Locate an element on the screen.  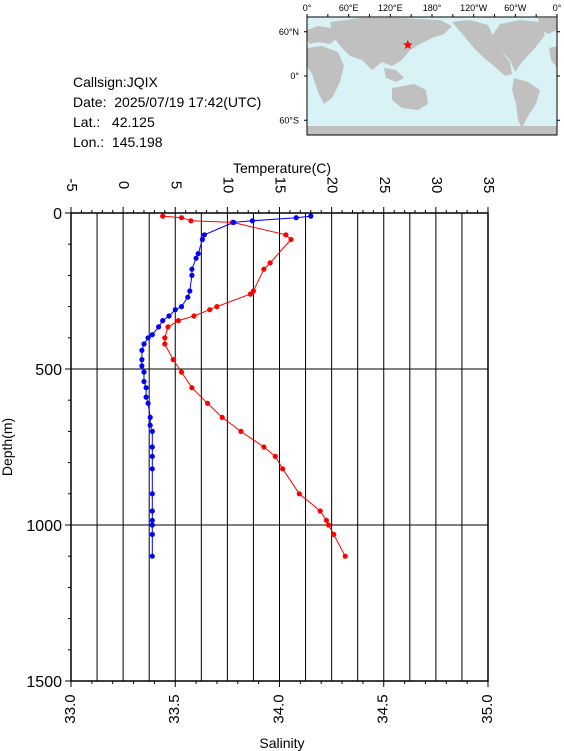
temperature-tick-label: 25 is located at coordinates (384, 185).